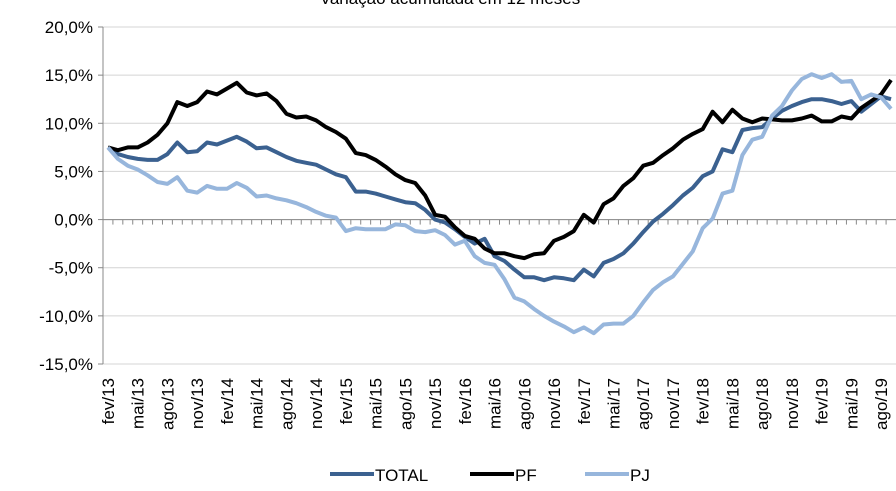 The height and width of the screenshot is (491, 896). Describe the element at coordinates (73, 220) in the screenshot. I see `y-tick-label: 0,0%` at that location.